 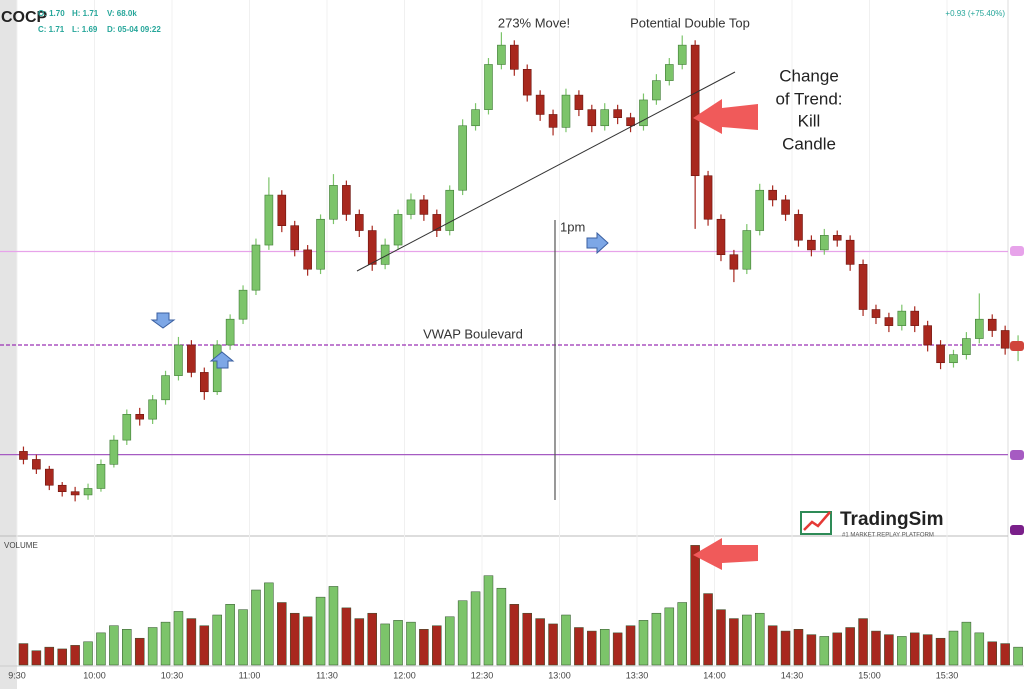 I want to click on annotation: Potential Double Top, so click(x=690, y=22).